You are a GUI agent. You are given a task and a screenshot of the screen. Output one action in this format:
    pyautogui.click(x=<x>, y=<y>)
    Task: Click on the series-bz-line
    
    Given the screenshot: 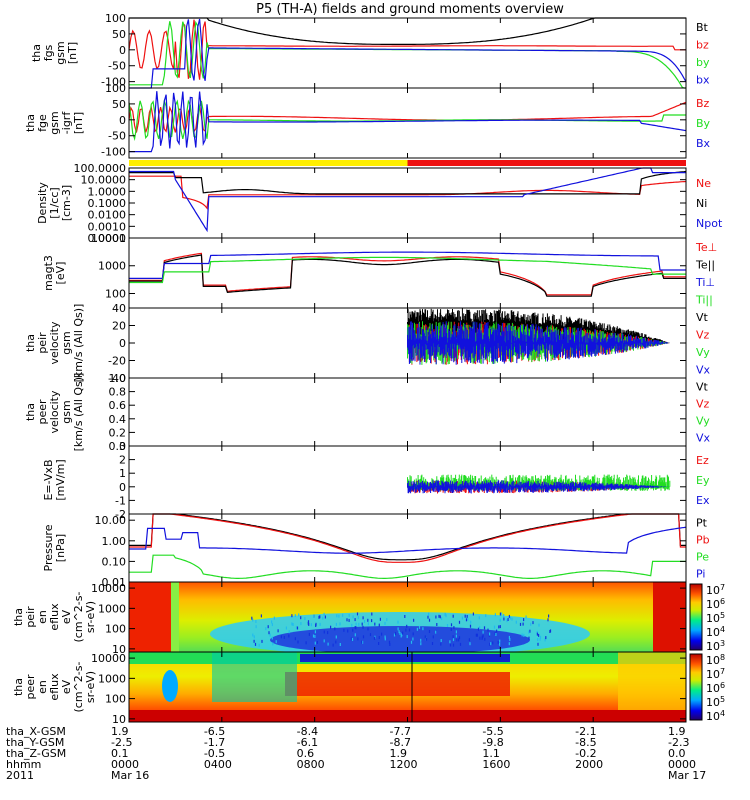 What is the action you would take?
    pyautogui.click(x=407, y=49)
    